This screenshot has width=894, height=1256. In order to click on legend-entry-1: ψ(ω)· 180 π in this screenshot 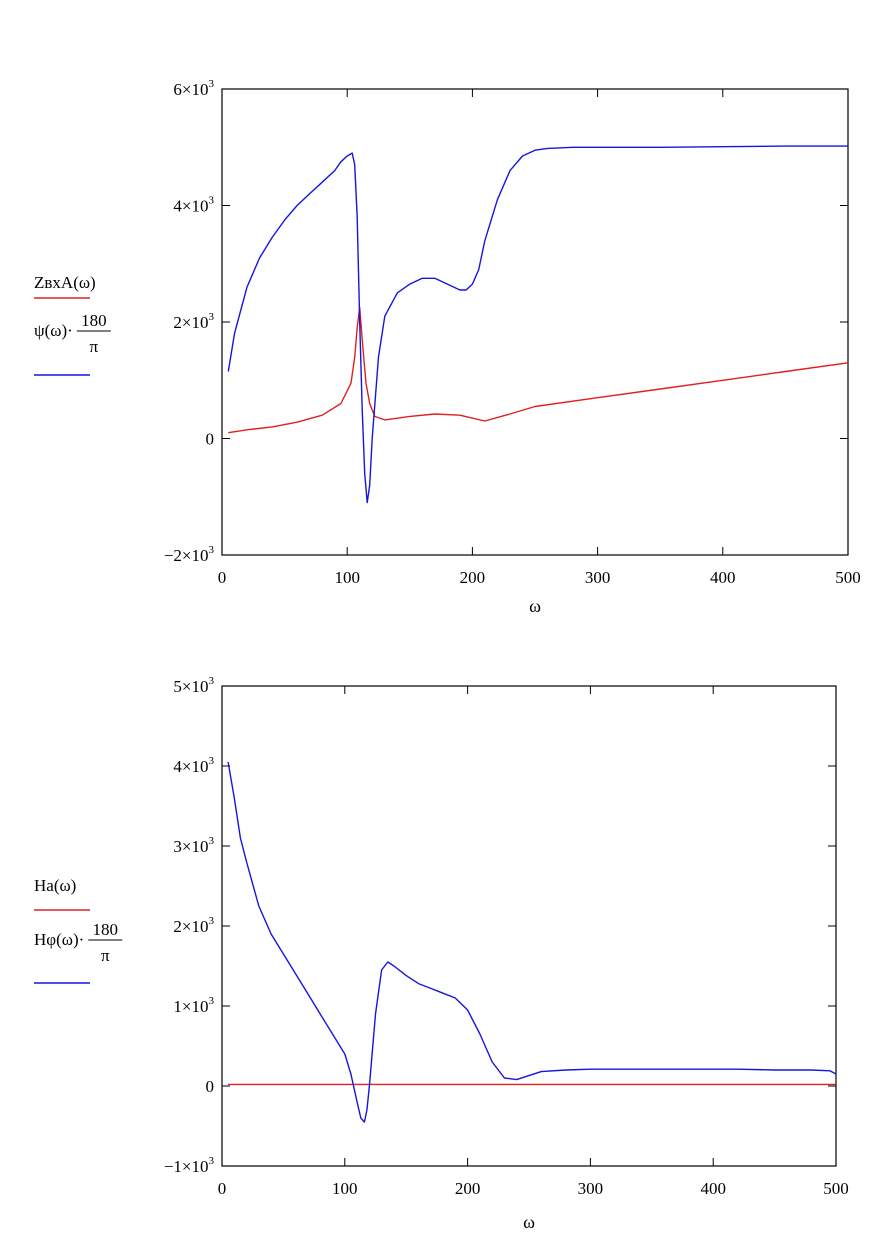, I will do `click(72, 343)`.